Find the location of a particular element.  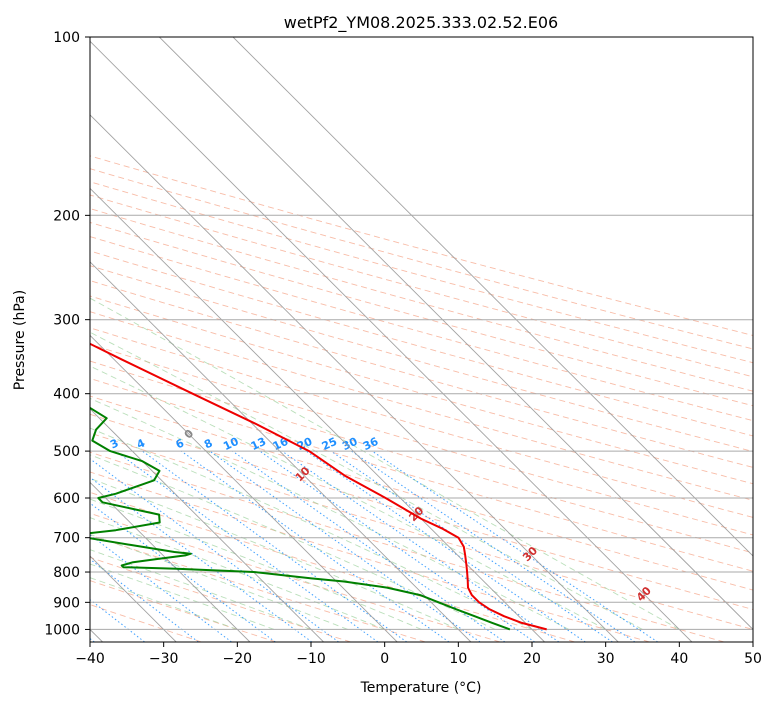

y-tick-label: 100 is located at coordinates (66, 38).